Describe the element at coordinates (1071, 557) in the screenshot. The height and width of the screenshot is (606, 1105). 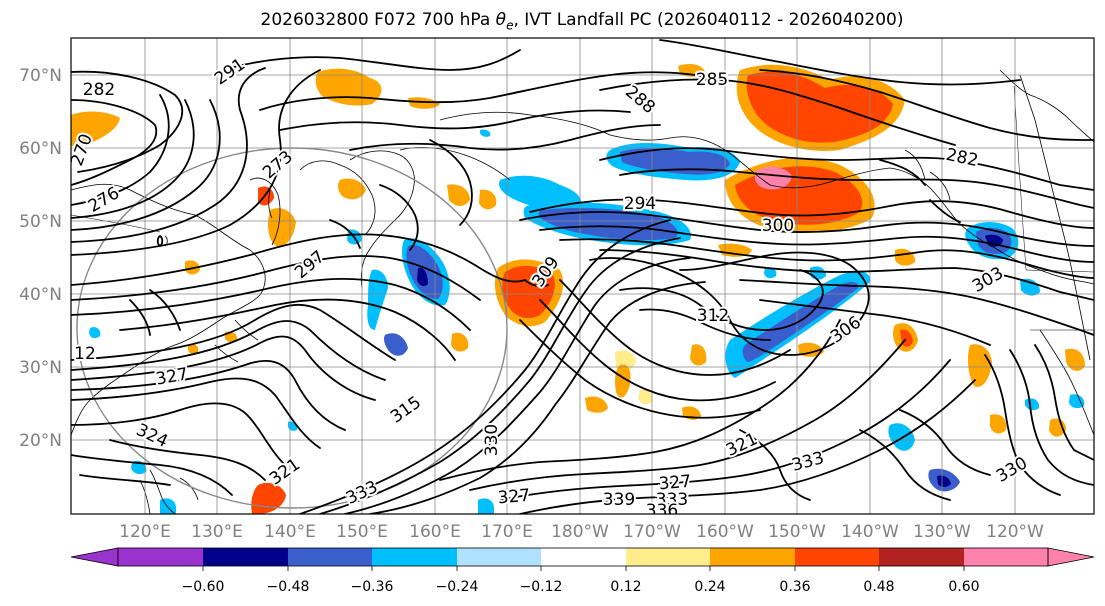
I see `colorbar-extend-max` at that location.